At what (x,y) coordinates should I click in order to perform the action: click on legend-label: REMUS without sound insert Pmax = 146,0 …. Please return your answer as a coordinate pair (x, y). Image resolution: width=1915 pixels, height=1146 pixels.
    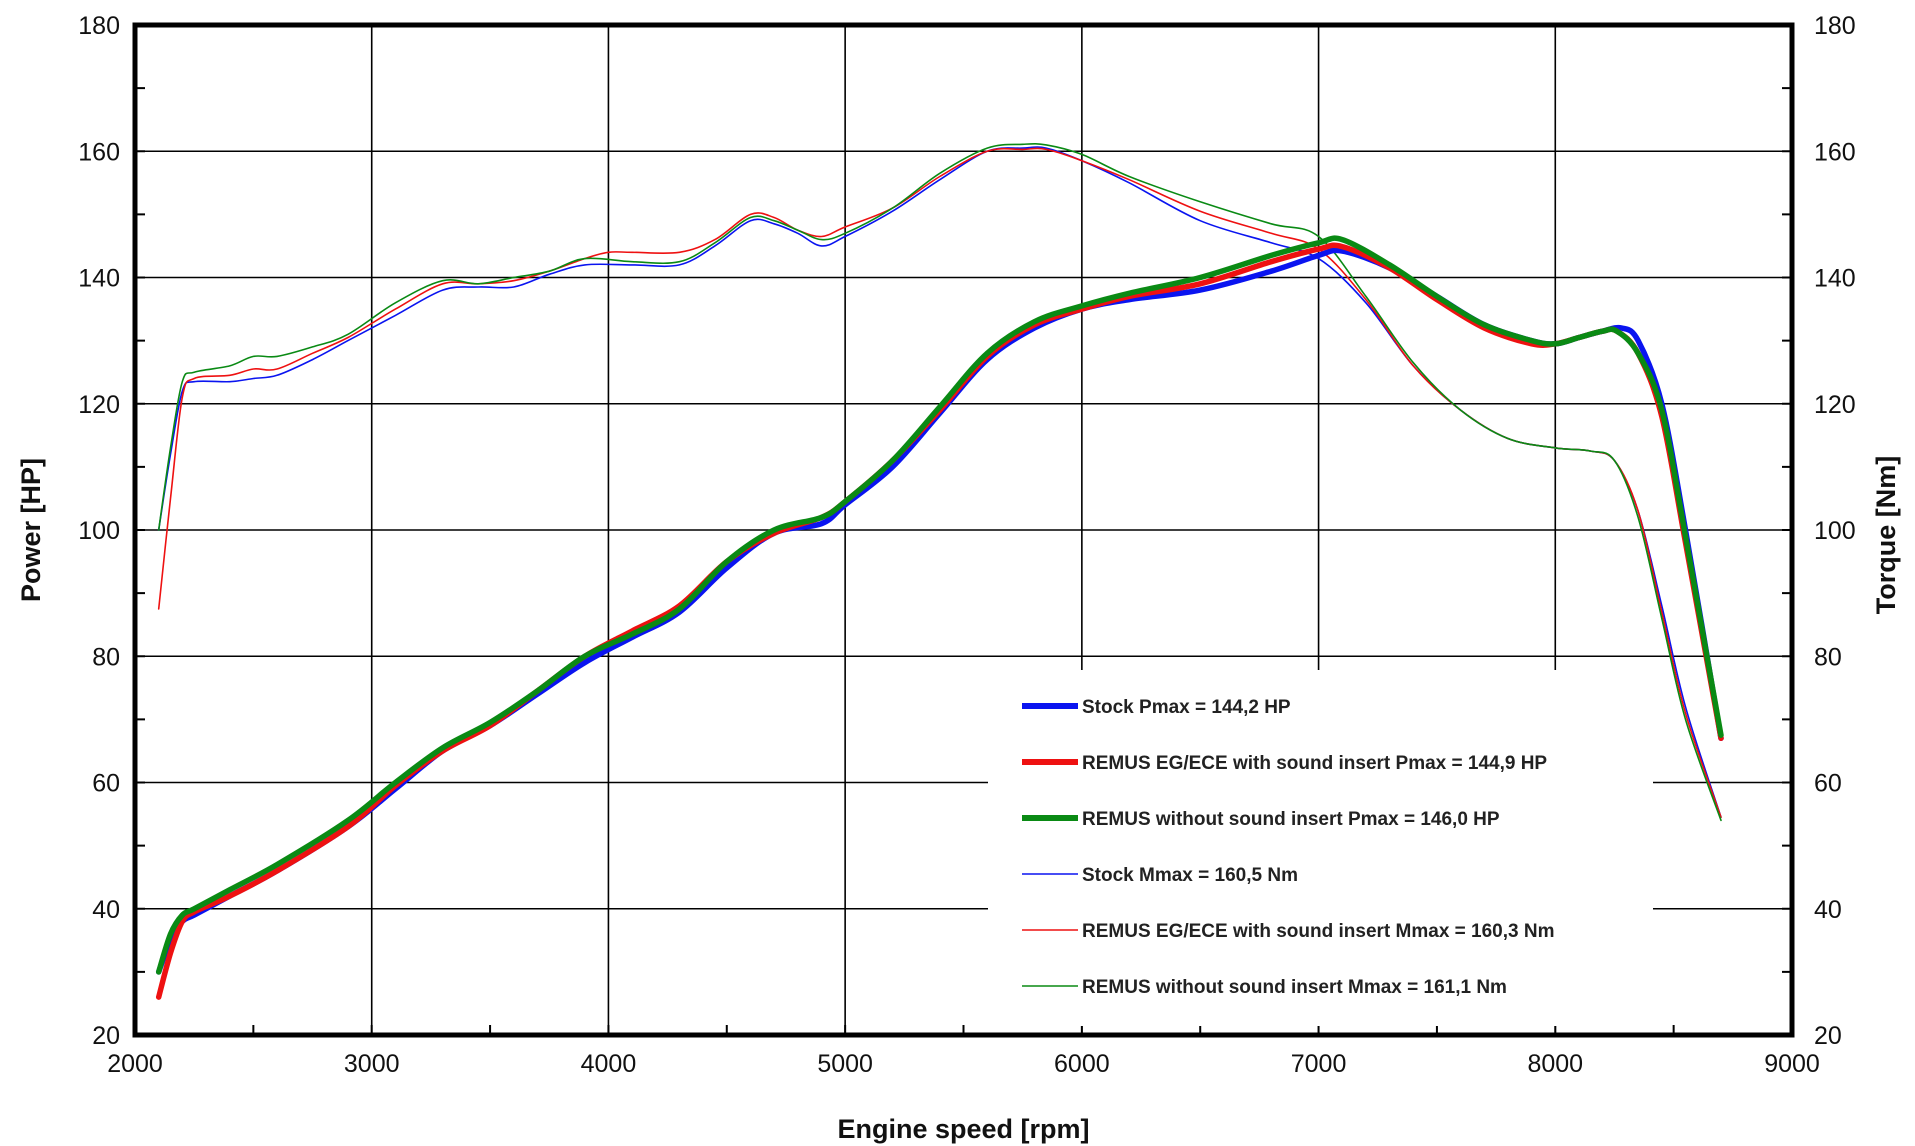
    Looking at the image, I should click on (1291, 819).